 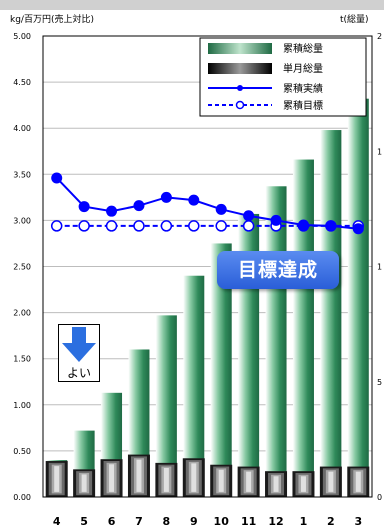 I want to click on x-tick-label: 7, so click(x=139, y=521).